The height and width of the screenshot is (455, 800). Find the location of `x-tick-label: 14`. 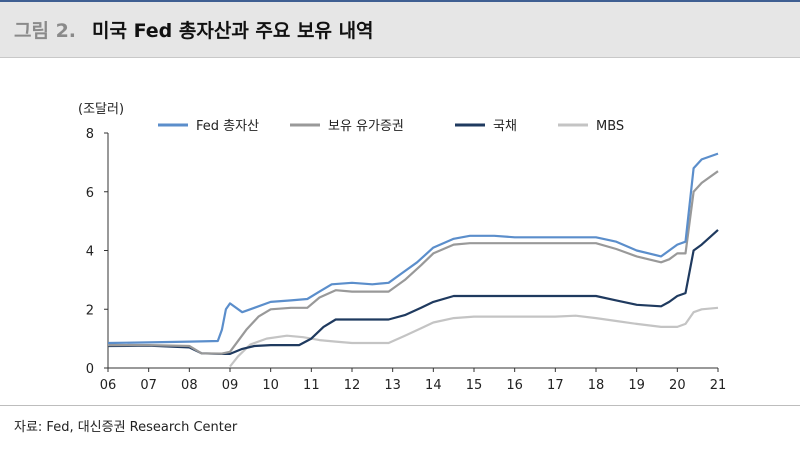

x-tick-label: 14 is located at coordinates (433, 385).